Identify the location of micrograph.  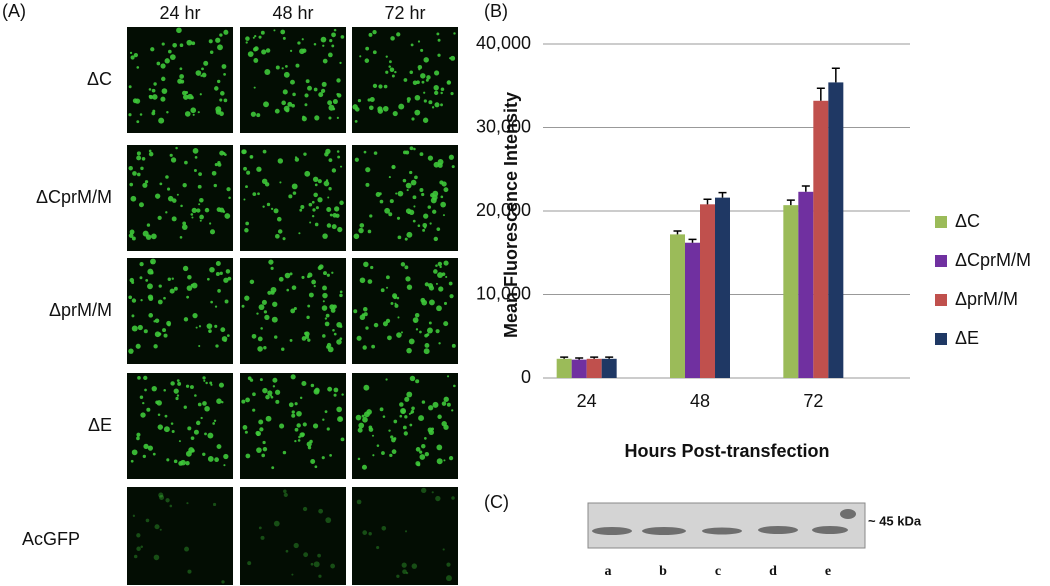
(180, 311).